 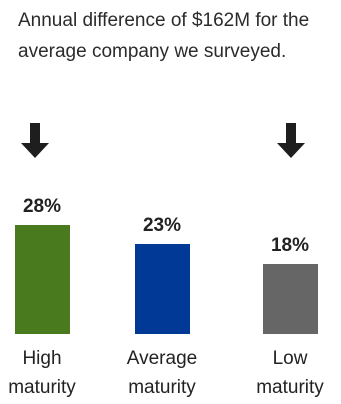 What do you see at coordinates (162, 225) in the screenshot?
I see `value-label-2: 23%` at bounding box center [162, 225].